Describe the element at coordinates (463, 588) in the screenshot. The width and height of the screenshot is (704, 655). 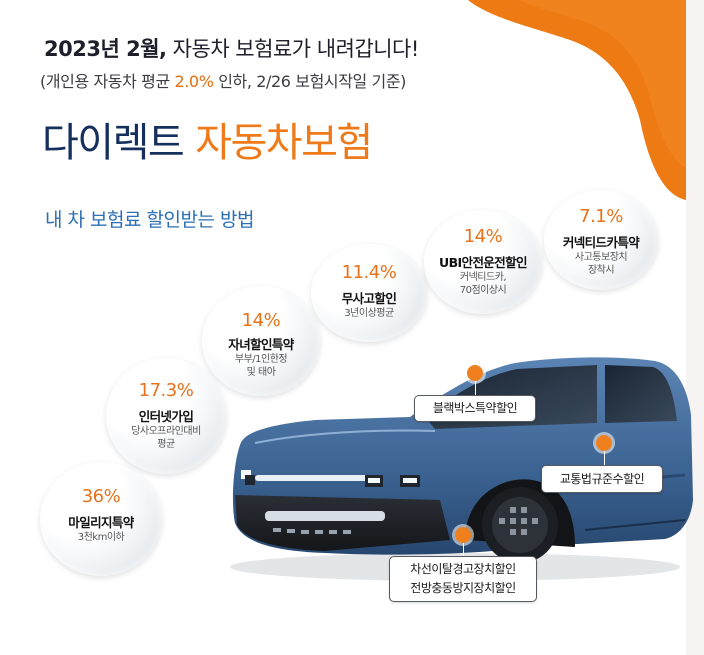
I see `callout-lane-warning-line2: 전방충동방지장치할인` at that location.